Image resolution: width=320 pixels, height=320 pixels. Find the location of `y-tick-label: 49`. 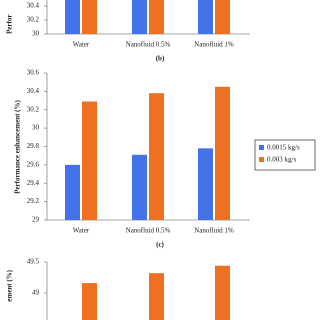

y-tick-label: 49 is located at coordinates (36, 293).